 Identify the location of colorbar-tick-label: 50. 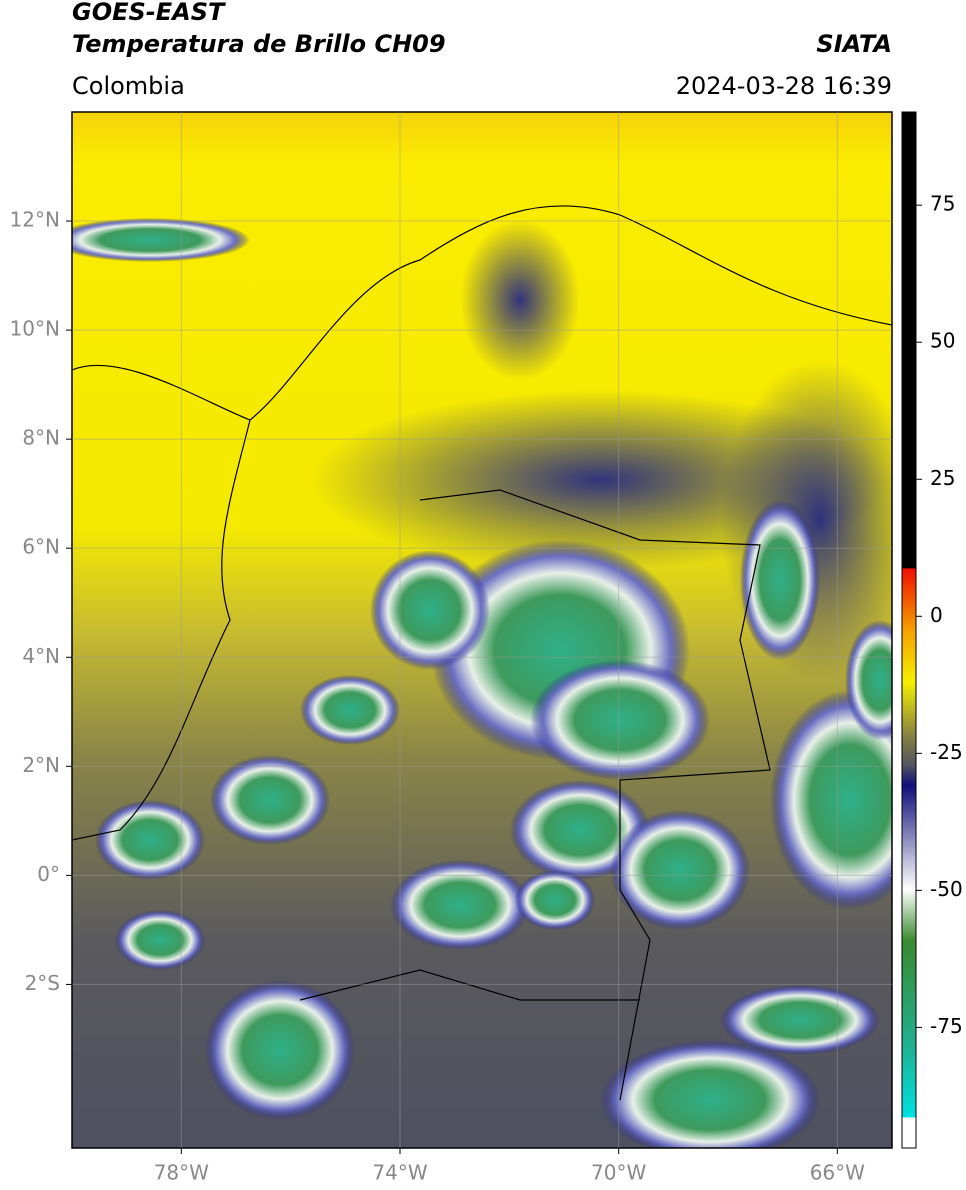
(942, 341).